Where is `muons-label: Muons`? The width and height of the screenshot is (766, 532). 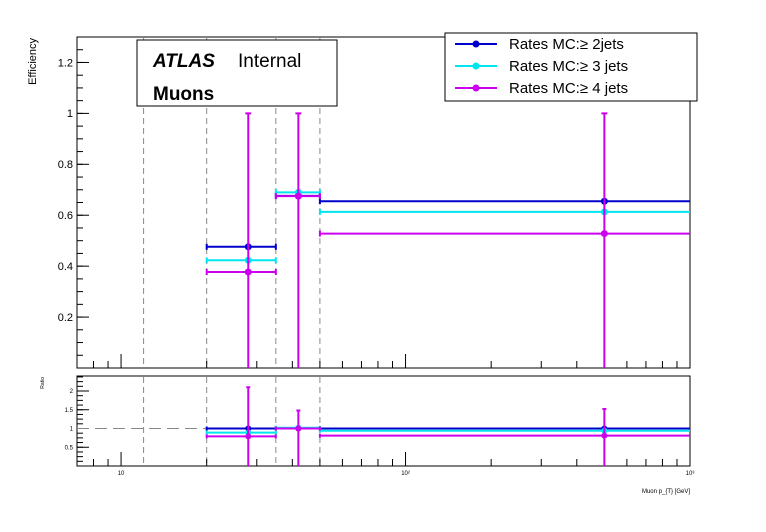
muons-label: Muons is located at coordinates (183, 94).